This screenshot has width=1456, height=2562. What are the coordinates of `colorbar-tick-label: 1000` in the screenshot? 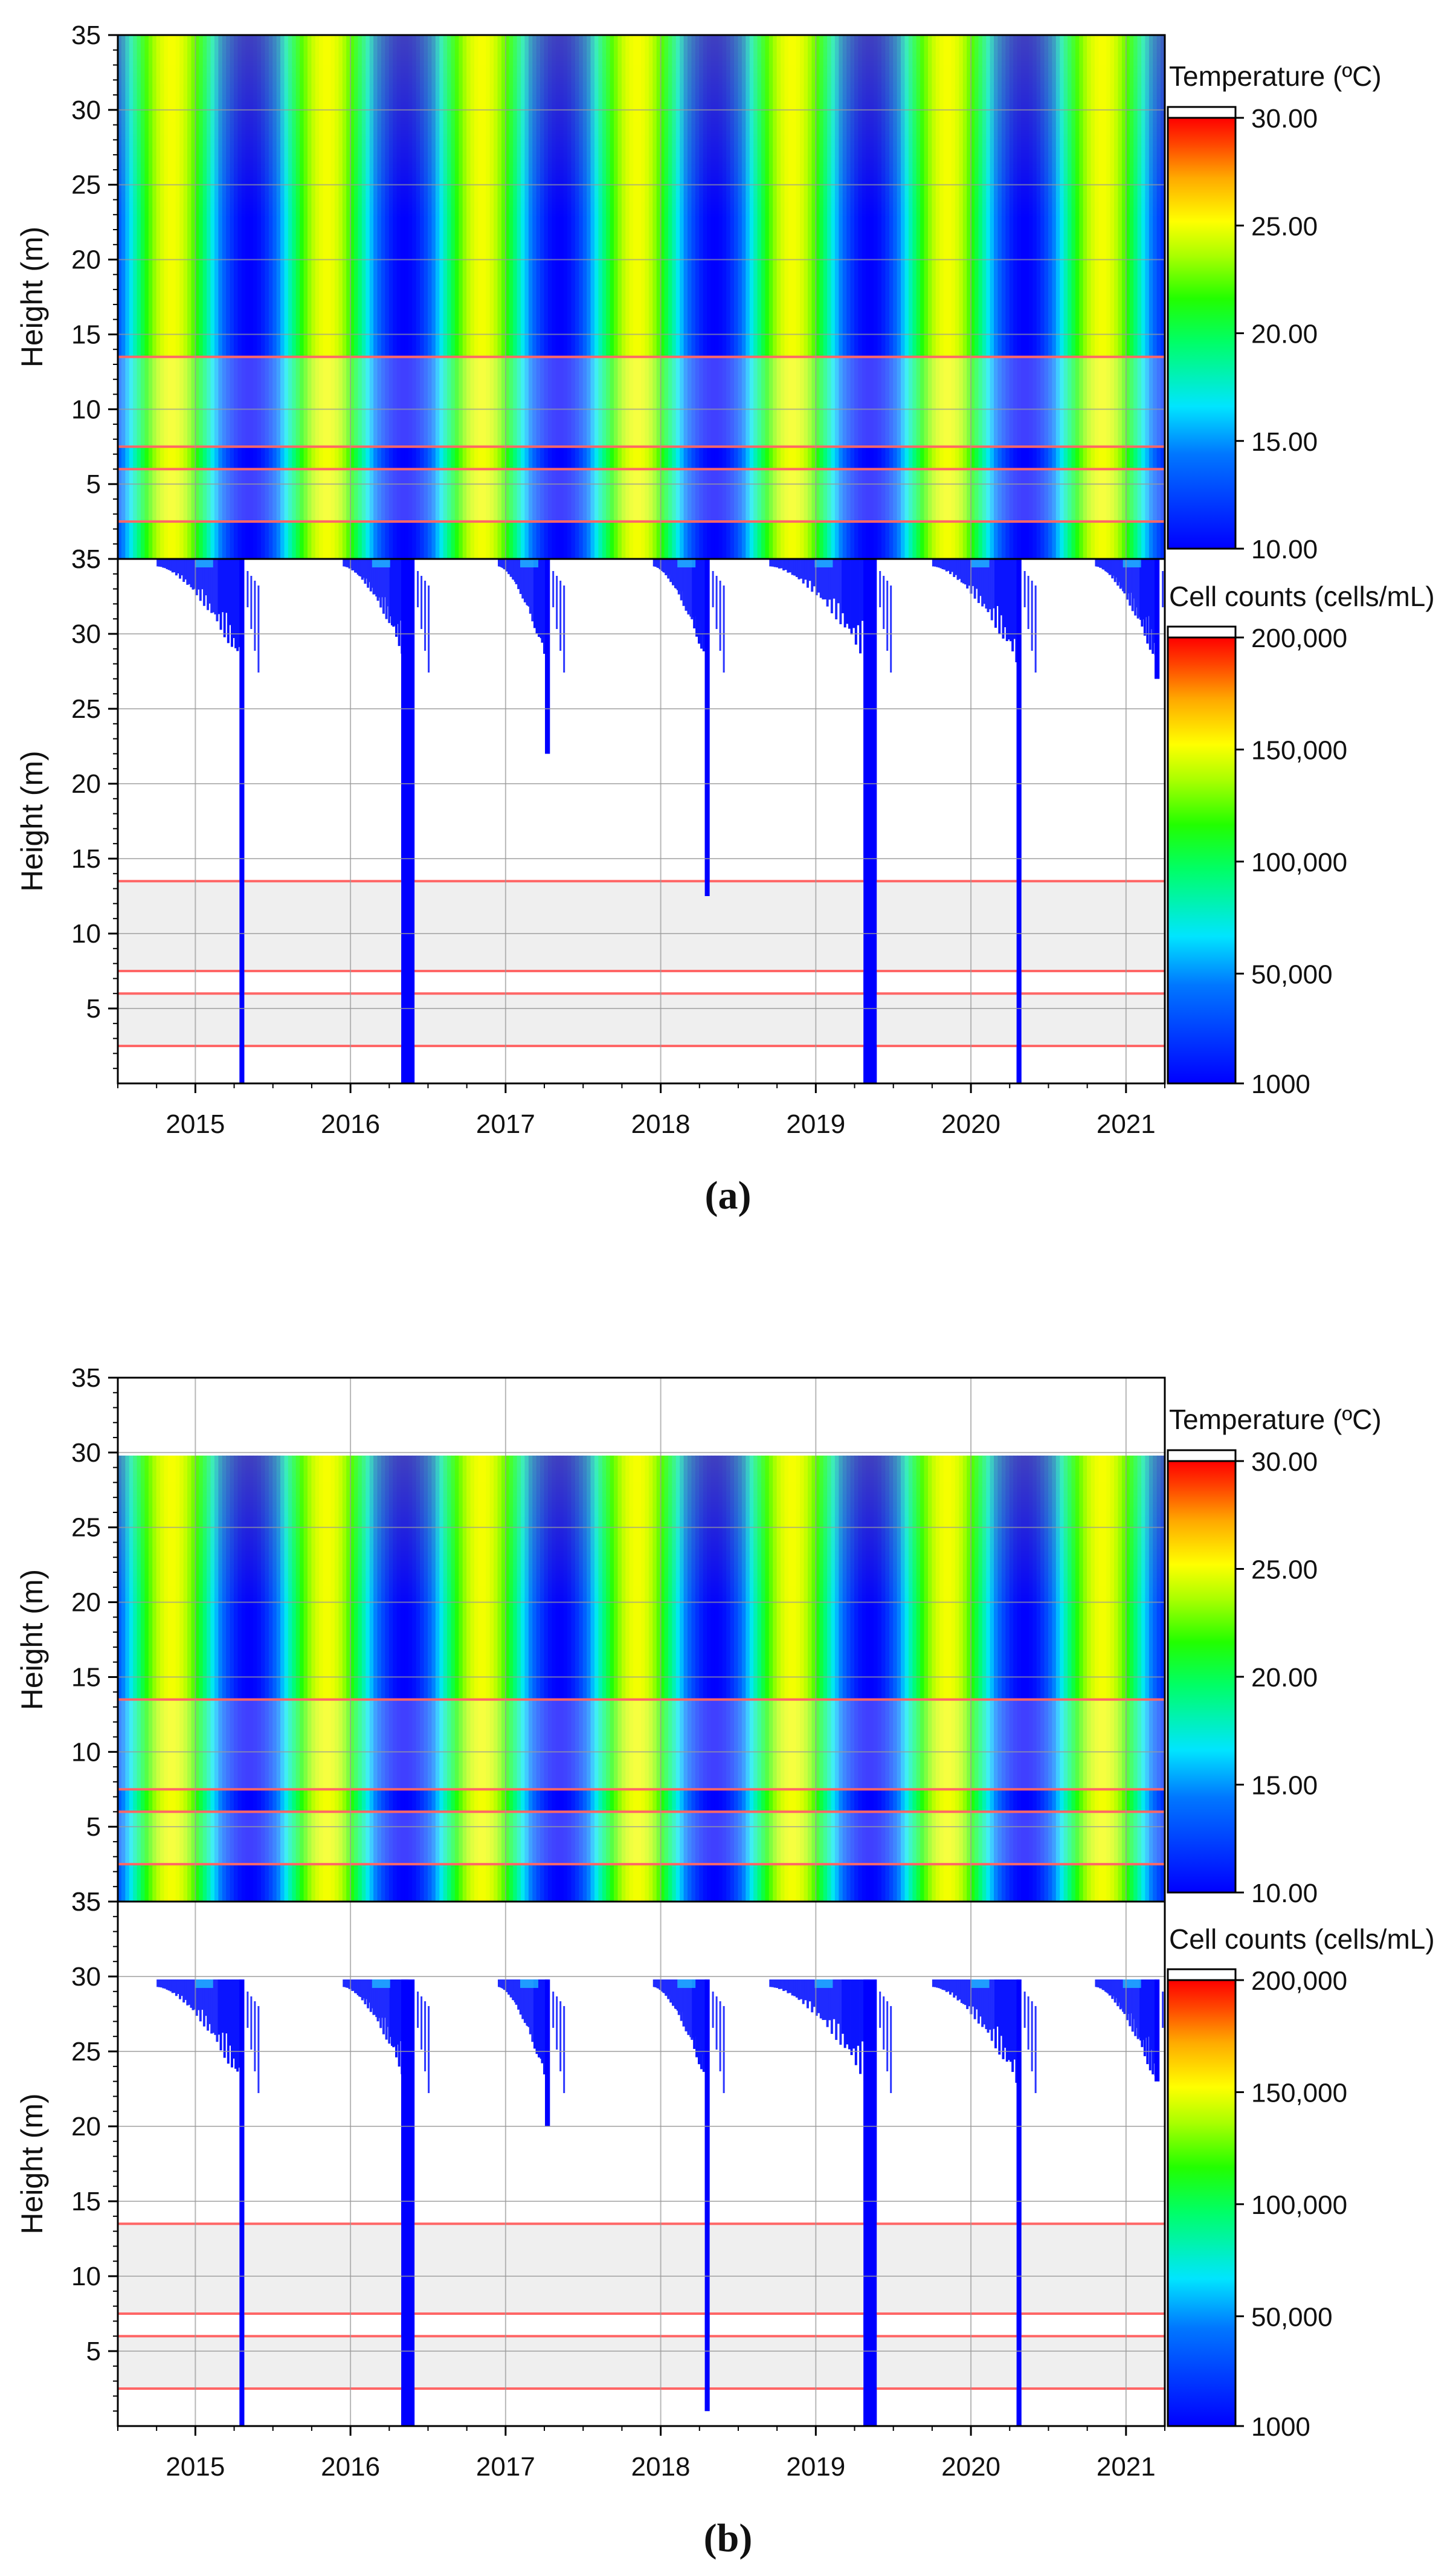 It's located at (1280, 1084).